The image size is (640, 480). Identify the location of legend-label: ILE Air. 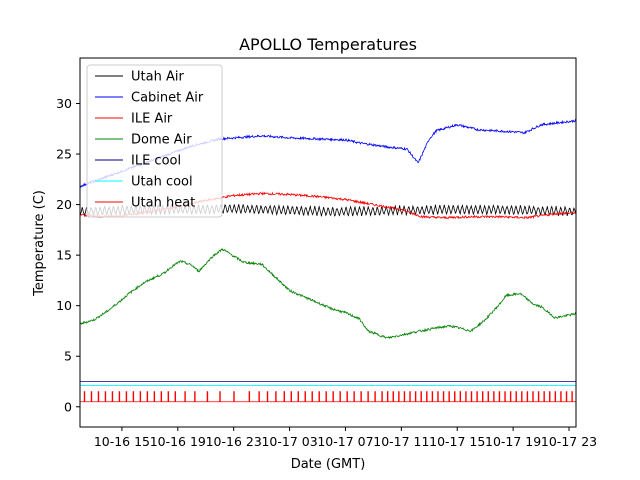
(152, 119).